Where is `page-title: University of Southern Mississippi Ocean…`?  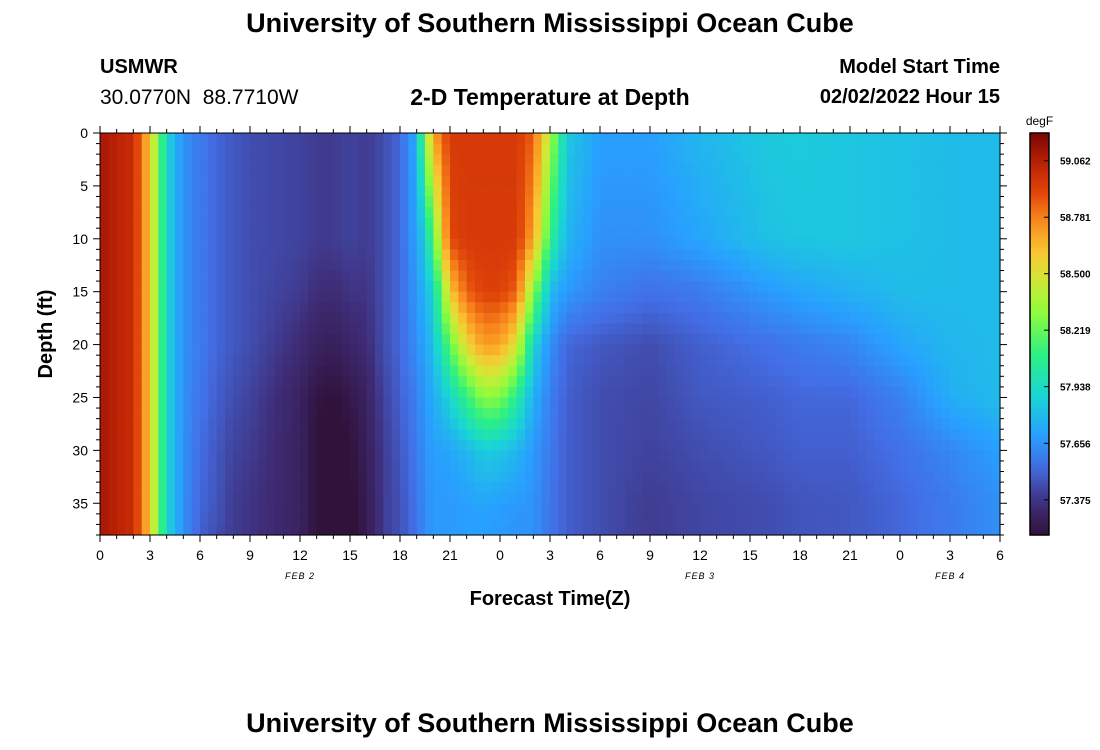
page-title: University of Southern Mississippi Ocean… is located at coordinates (550, 23).